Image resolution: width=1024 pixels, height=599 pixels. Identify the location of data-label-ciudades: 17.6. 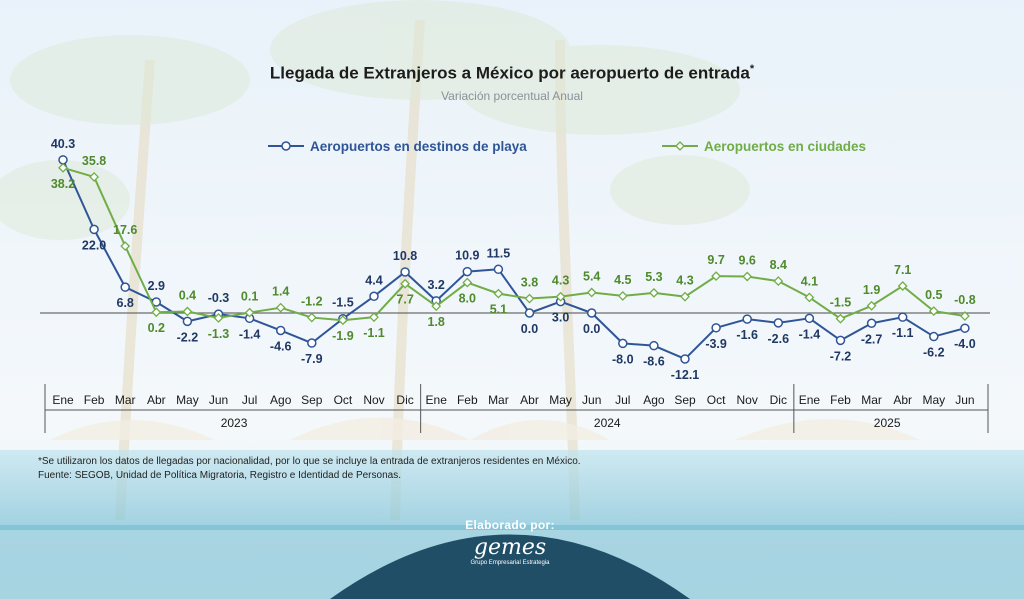
(125, 230).